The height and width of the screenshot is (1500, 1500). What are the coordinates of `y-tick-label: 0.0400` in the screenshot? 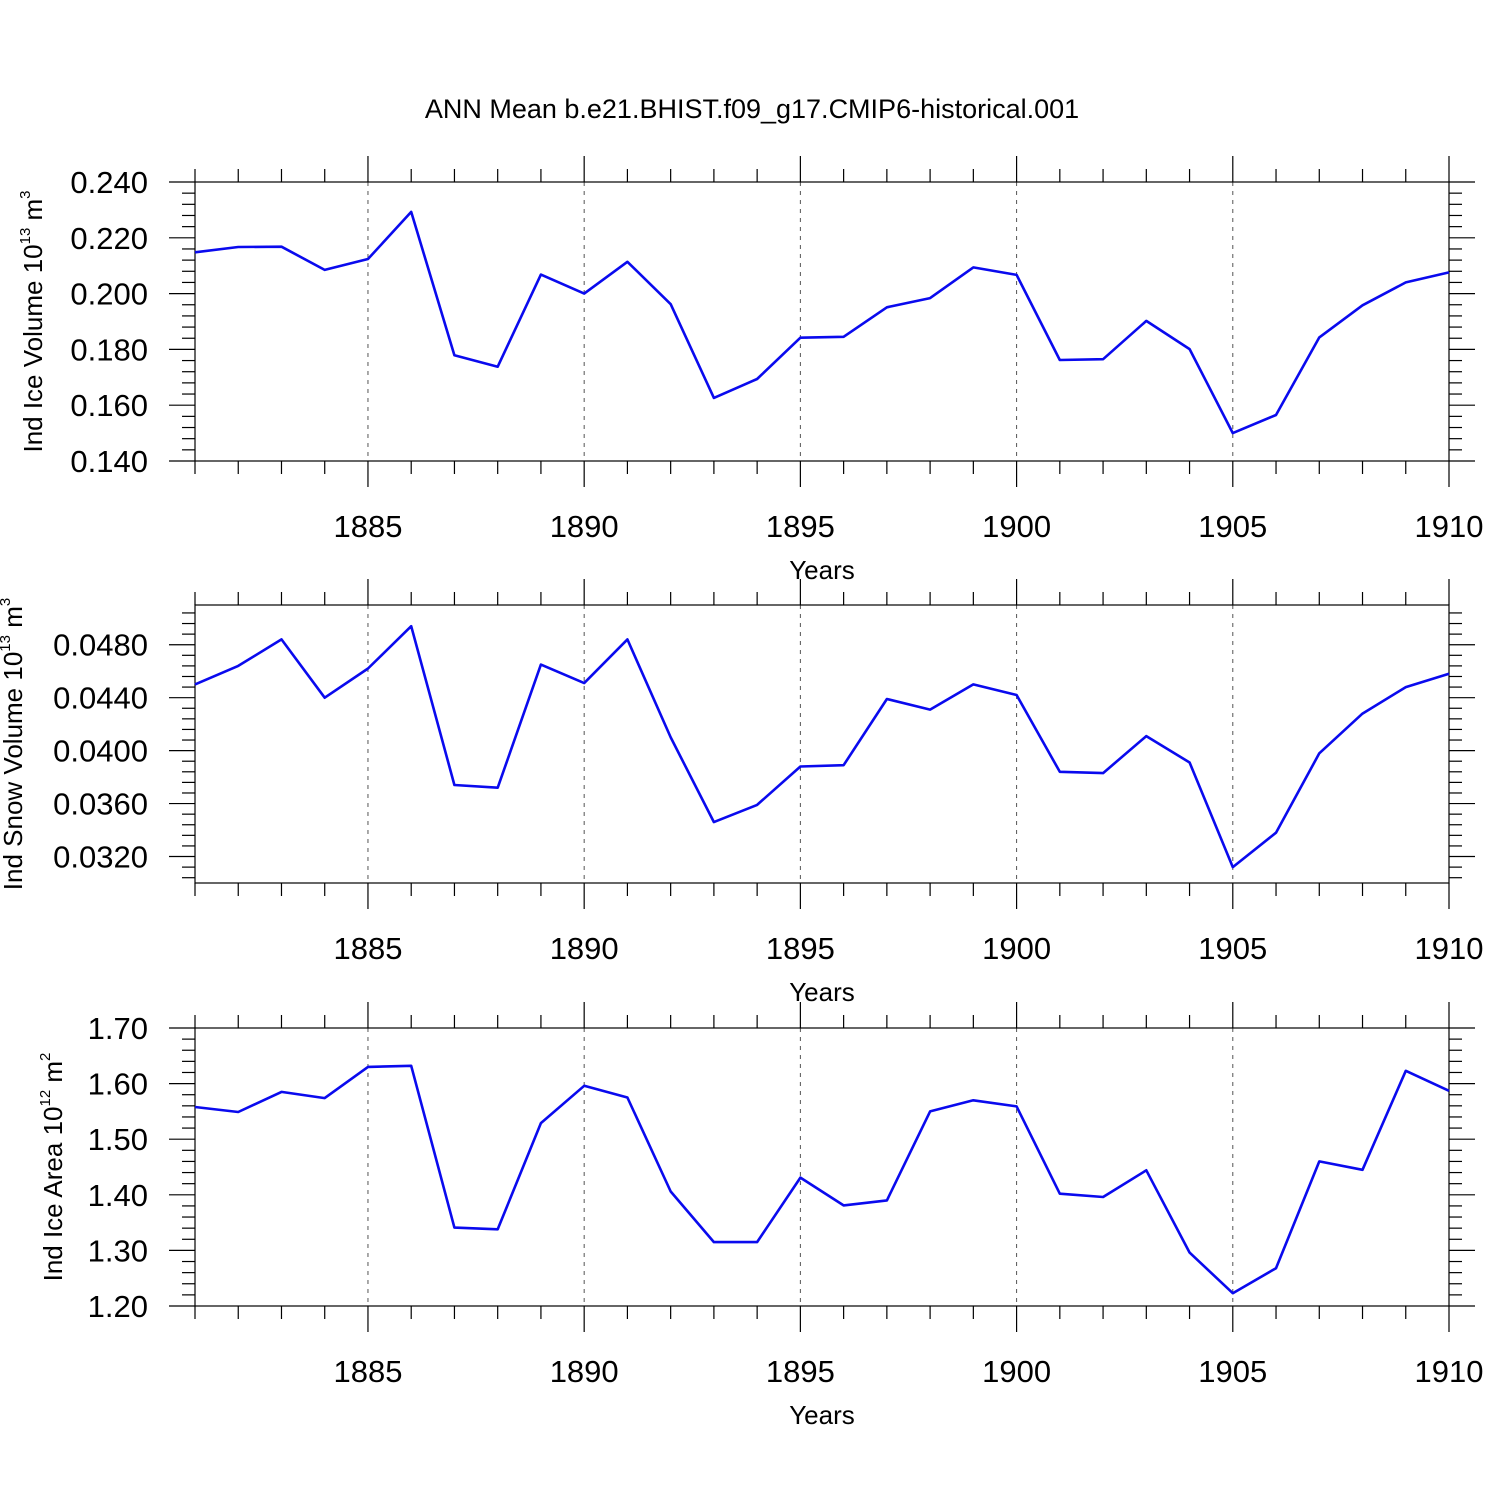 It's located at (100, 751).